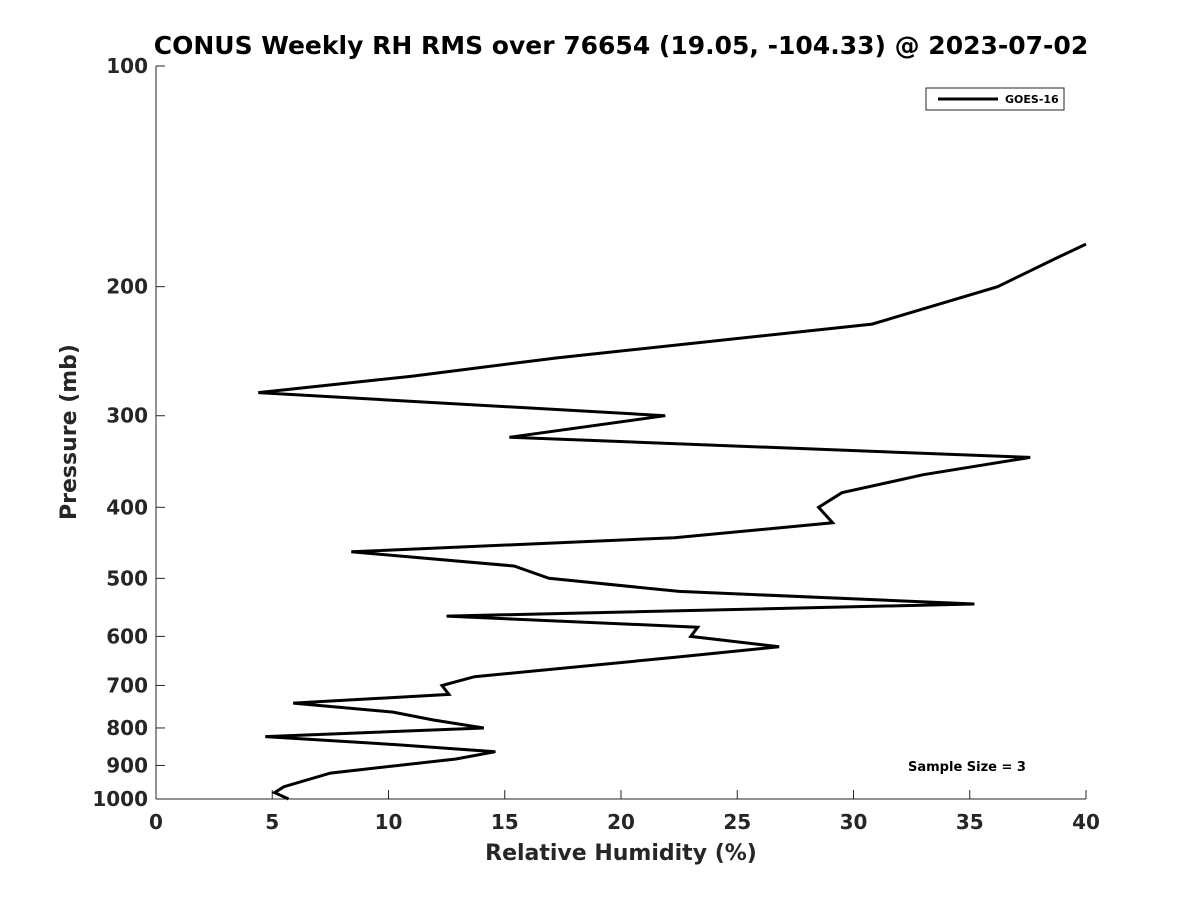 Image resolution: width=1200 pixels, height=900 pixels. What do you see at coordinates (967, 767) in the screenshot?
I see `sample-size-annotation: Sample Size = 3` at bounding box center [967, 767].